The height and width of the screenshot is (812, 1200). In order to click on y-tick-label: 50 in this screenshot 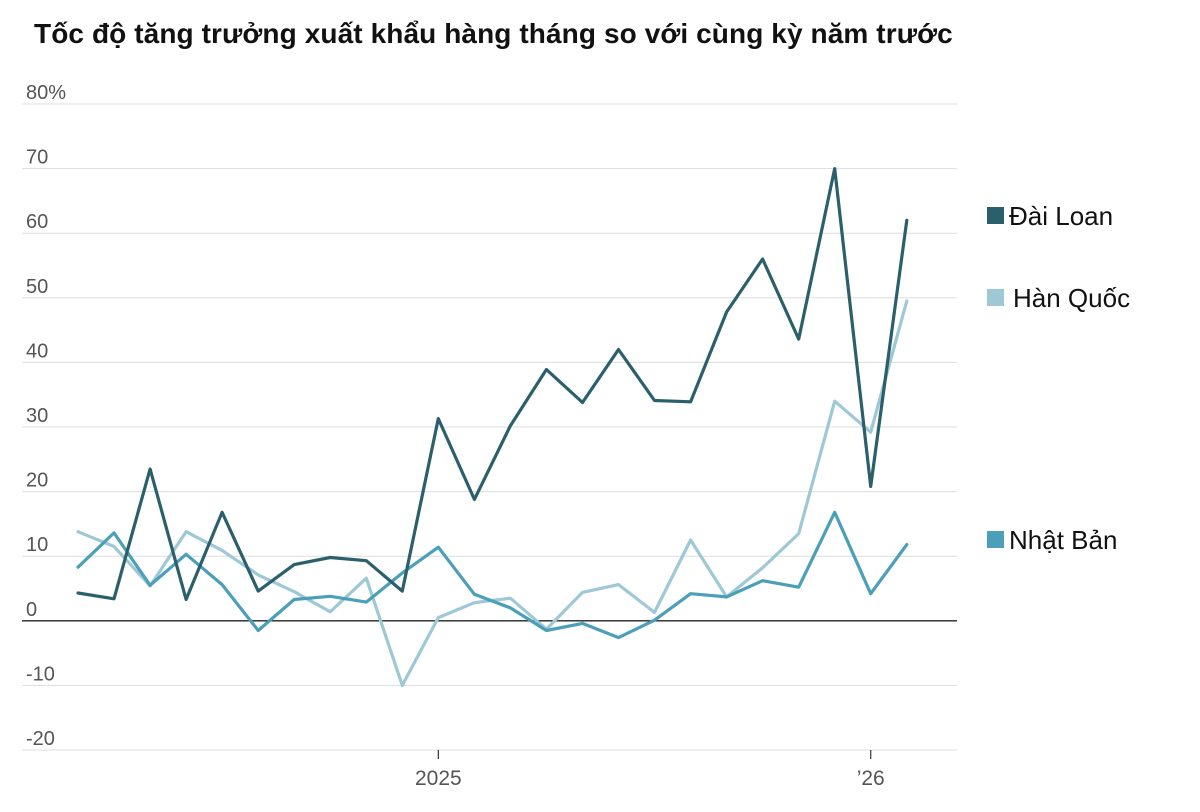, I will do `click(37, 287)`.